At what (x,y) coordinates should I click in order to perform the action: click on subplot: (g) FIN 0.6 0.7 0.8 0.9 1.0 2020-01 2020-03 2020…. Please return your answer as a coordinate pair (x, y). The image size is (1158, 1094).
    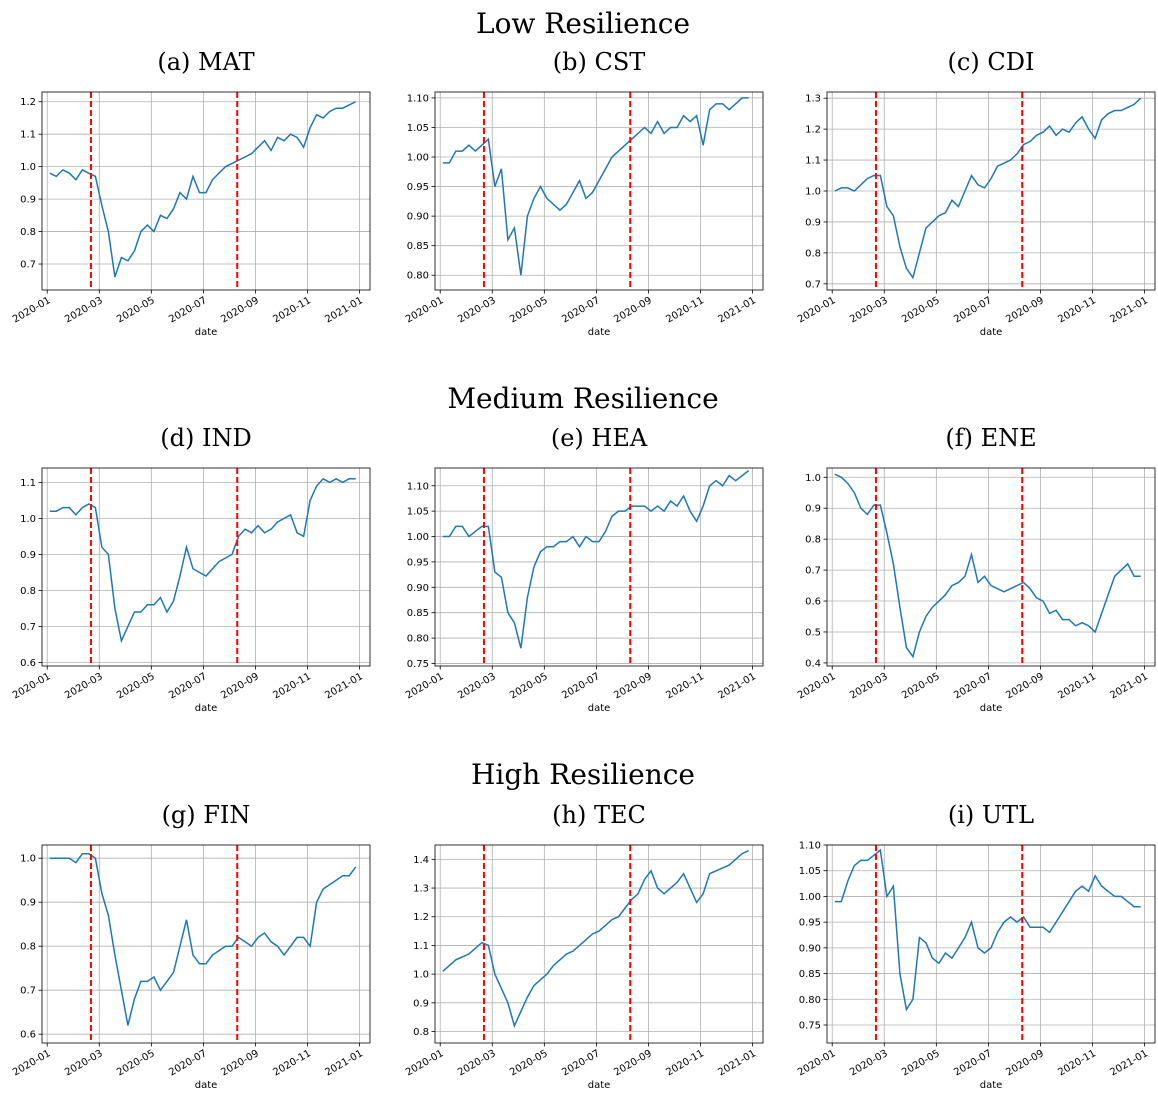
    Looking at the image, I should click on (191, 946).